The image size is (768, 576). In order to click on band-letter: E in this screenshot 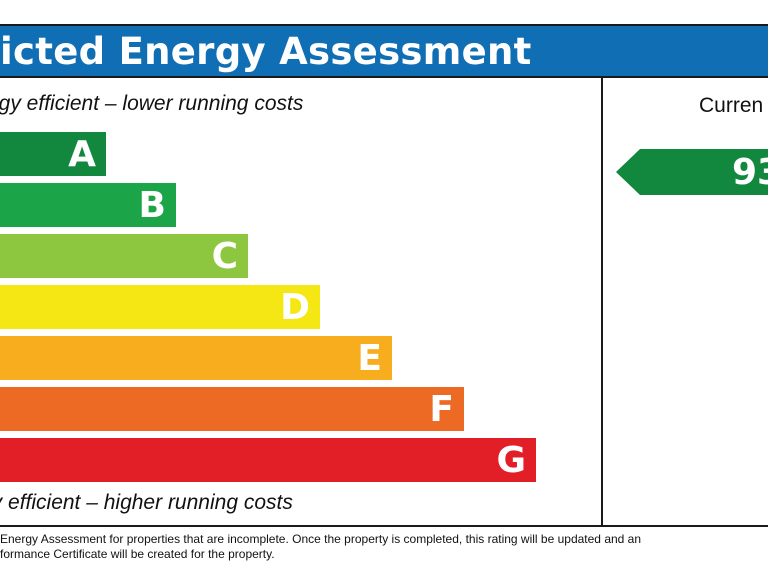, I will do `click(369, 358)`.